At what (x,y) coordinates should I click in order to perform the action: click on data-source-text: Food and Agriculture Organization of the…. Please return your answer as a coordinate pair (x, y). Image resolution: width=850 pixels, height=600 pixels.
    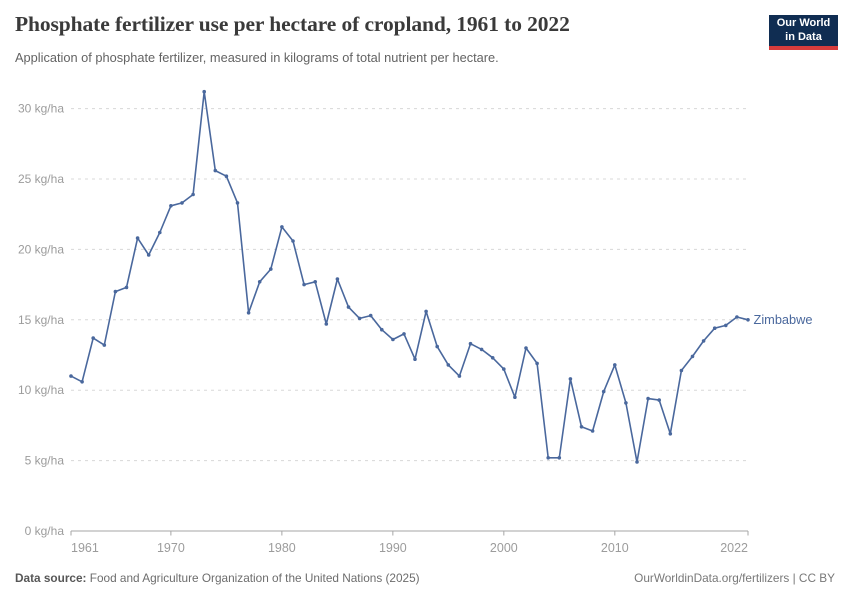
    Looking at the image, I should click on (253, 578).